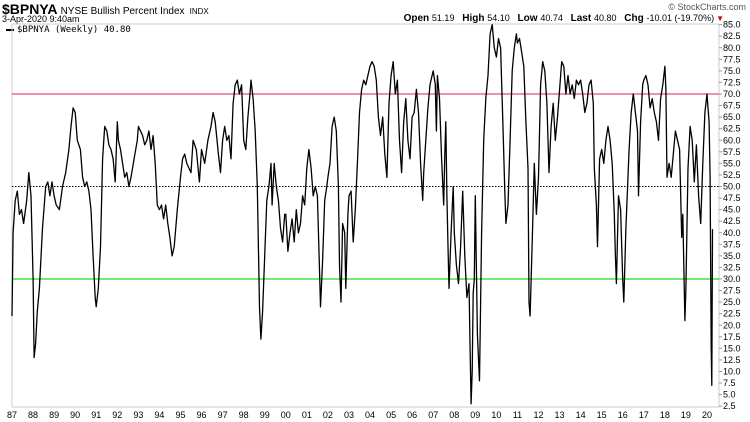 This screenshot has height=422, width=750. I want to click on y-tick-label: 17.5, so click(732, 337).